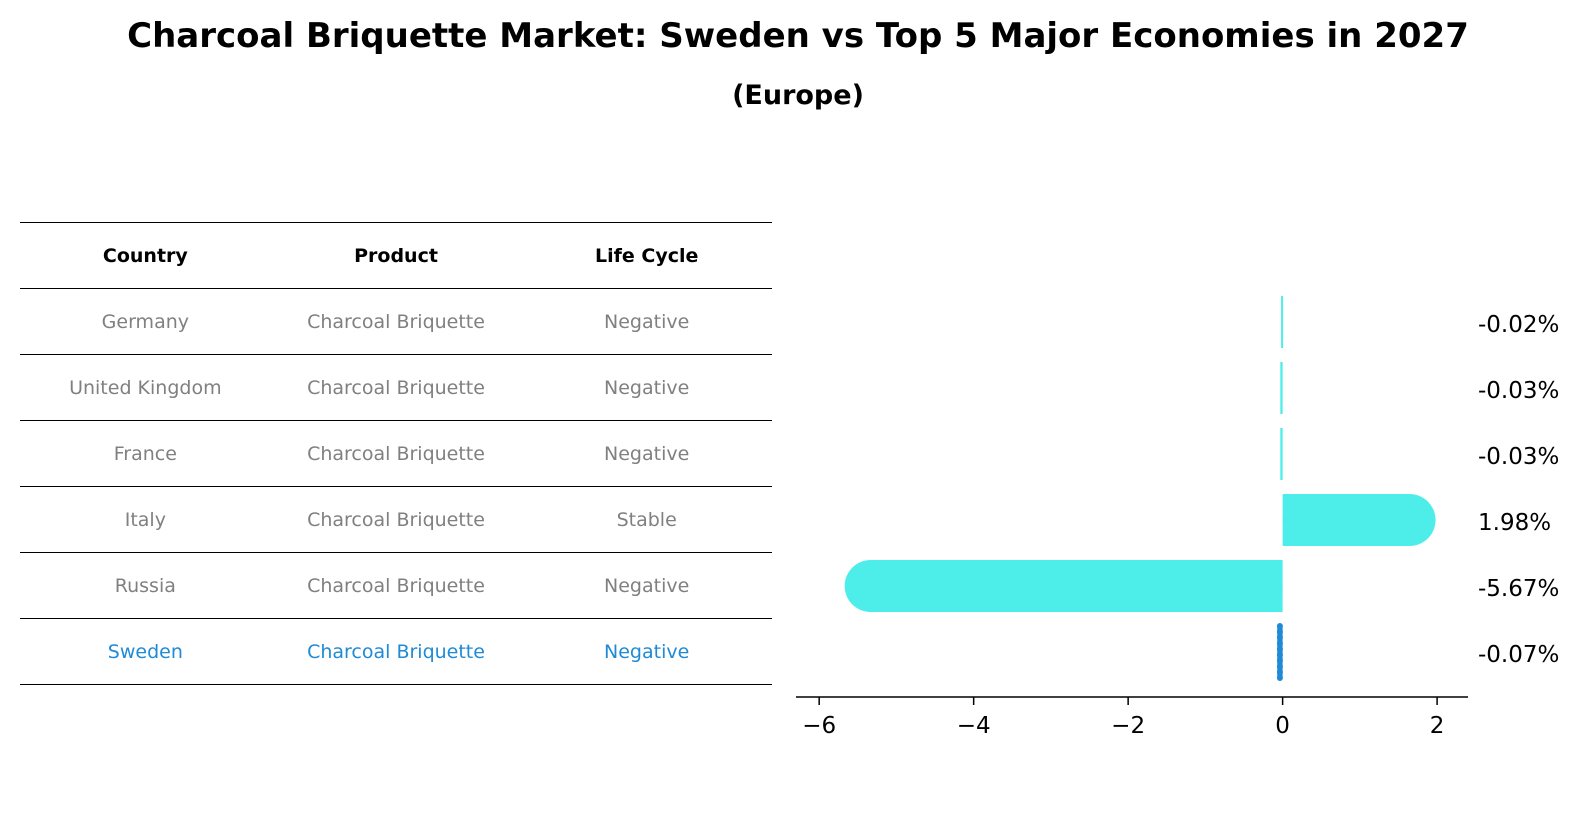 The width and height of the screenshot is (1596, 823). Describe the element at coordinates (798, 95) in the screenshot. I see `chart-subtitle: (Europe)` at that location.